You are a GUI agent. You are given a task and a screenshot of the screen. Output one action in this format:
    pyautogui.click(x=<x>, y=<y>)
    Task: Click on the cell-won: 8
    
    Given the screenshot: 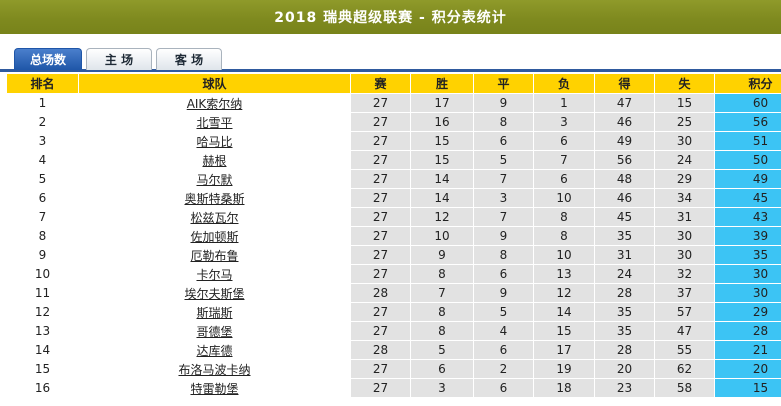 What is the action you would take?
    pyautogui.click(x=442, y=331)
    